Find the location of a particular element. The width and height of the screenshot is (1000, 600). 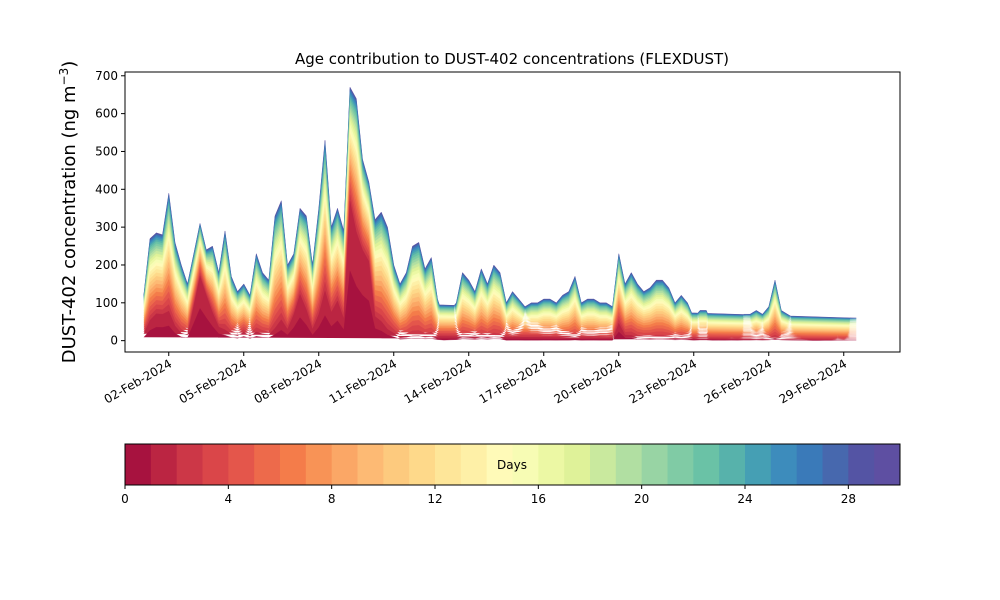

y-tick-label: 400 is located at coordinates (106, 189).